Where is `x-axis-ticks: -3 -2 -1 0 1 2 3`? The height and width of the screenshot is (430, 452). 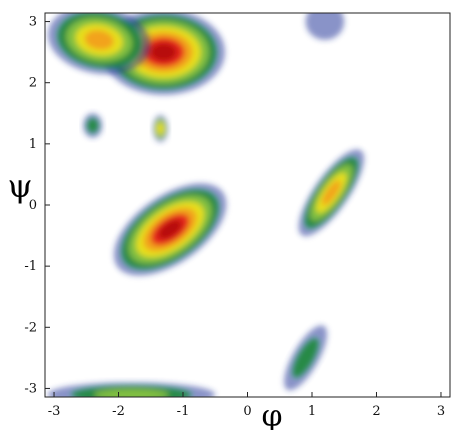 x-axis-ticks: -3 -2 -1 0 1 2 3 is located at coordinates (246, 405).